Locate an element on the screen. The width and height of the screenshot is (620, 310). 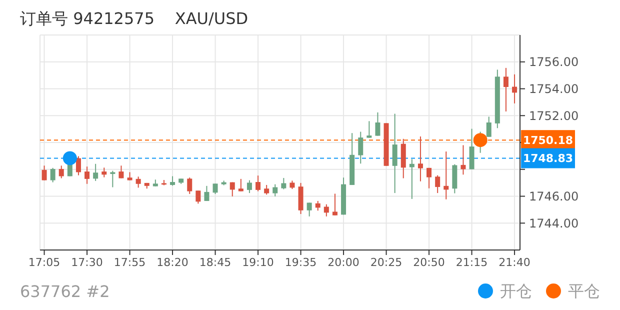
text: 637762 #2 is located at coordinates (65, 291).